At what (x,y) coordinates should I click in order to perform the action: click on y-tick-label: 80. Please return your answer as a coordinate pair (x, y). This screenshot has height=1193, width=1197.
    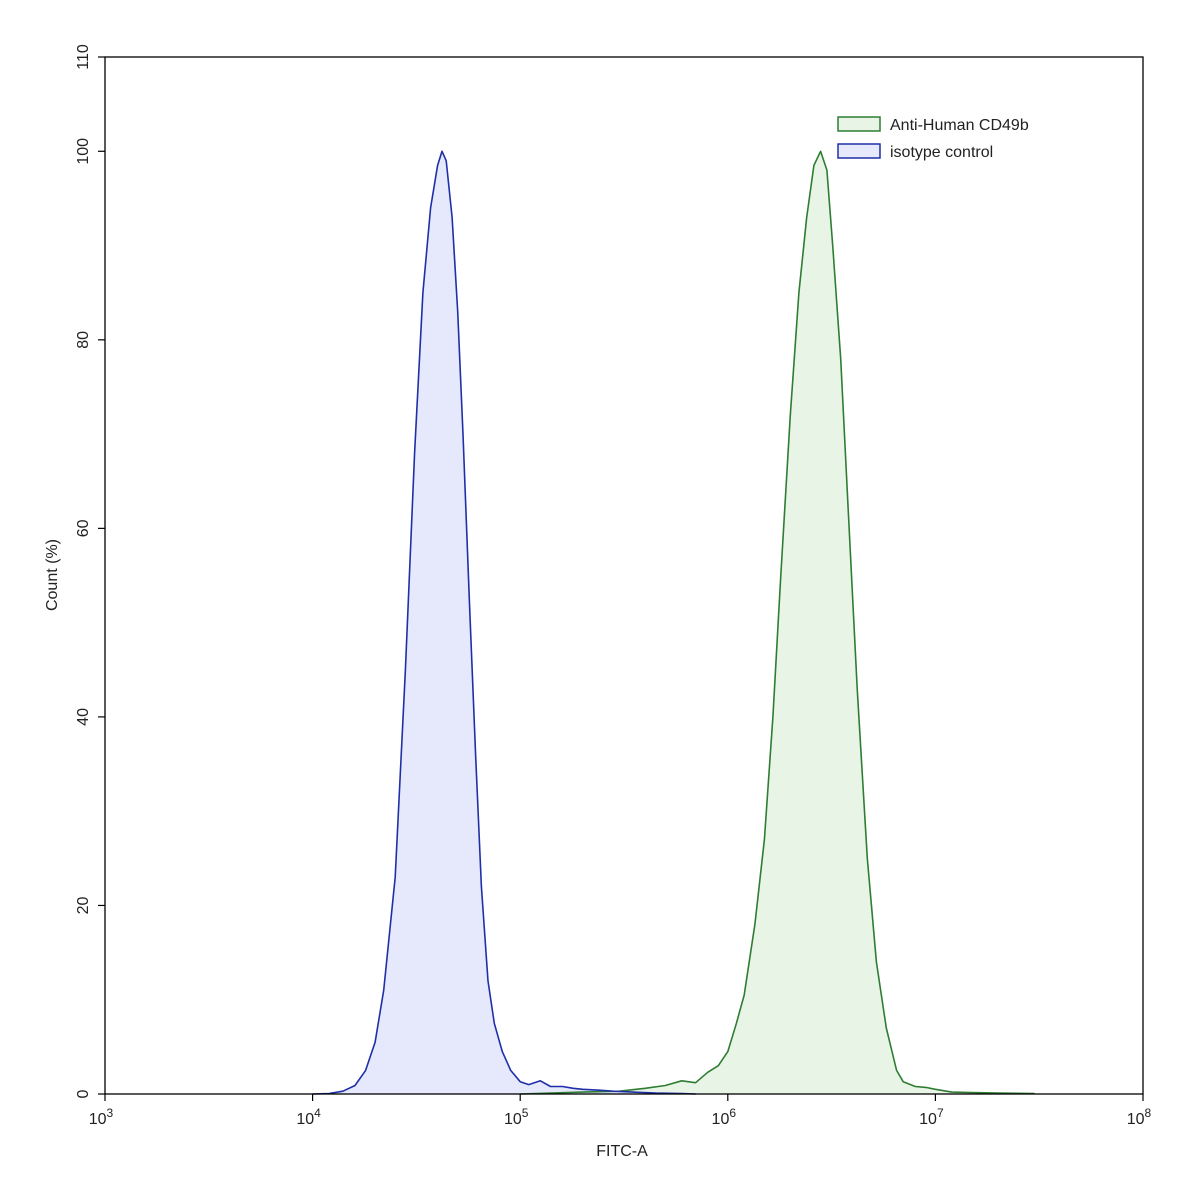
    Looking at the image, I should click on (83, 340).